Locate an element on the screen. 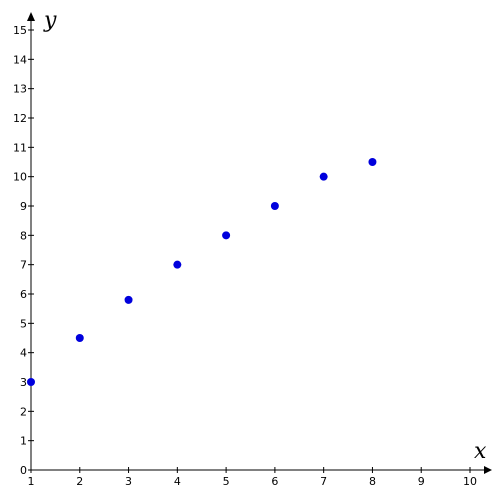 Image resolution: width=500 pixels, height=500 pixels. y-tick-label-12: 12 is located at coordinates (20, 118).